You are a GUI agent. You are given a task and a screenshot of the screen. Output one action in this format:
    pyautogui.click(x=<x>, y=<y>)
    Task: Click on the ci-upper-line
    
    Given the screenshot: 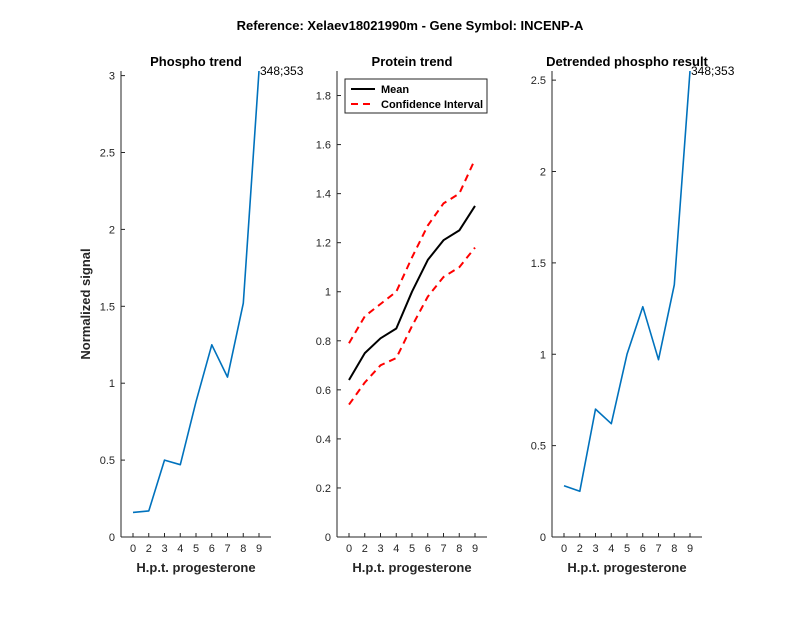 What is the action you would take?
    pyautogui.click(x=412, y=251)
    